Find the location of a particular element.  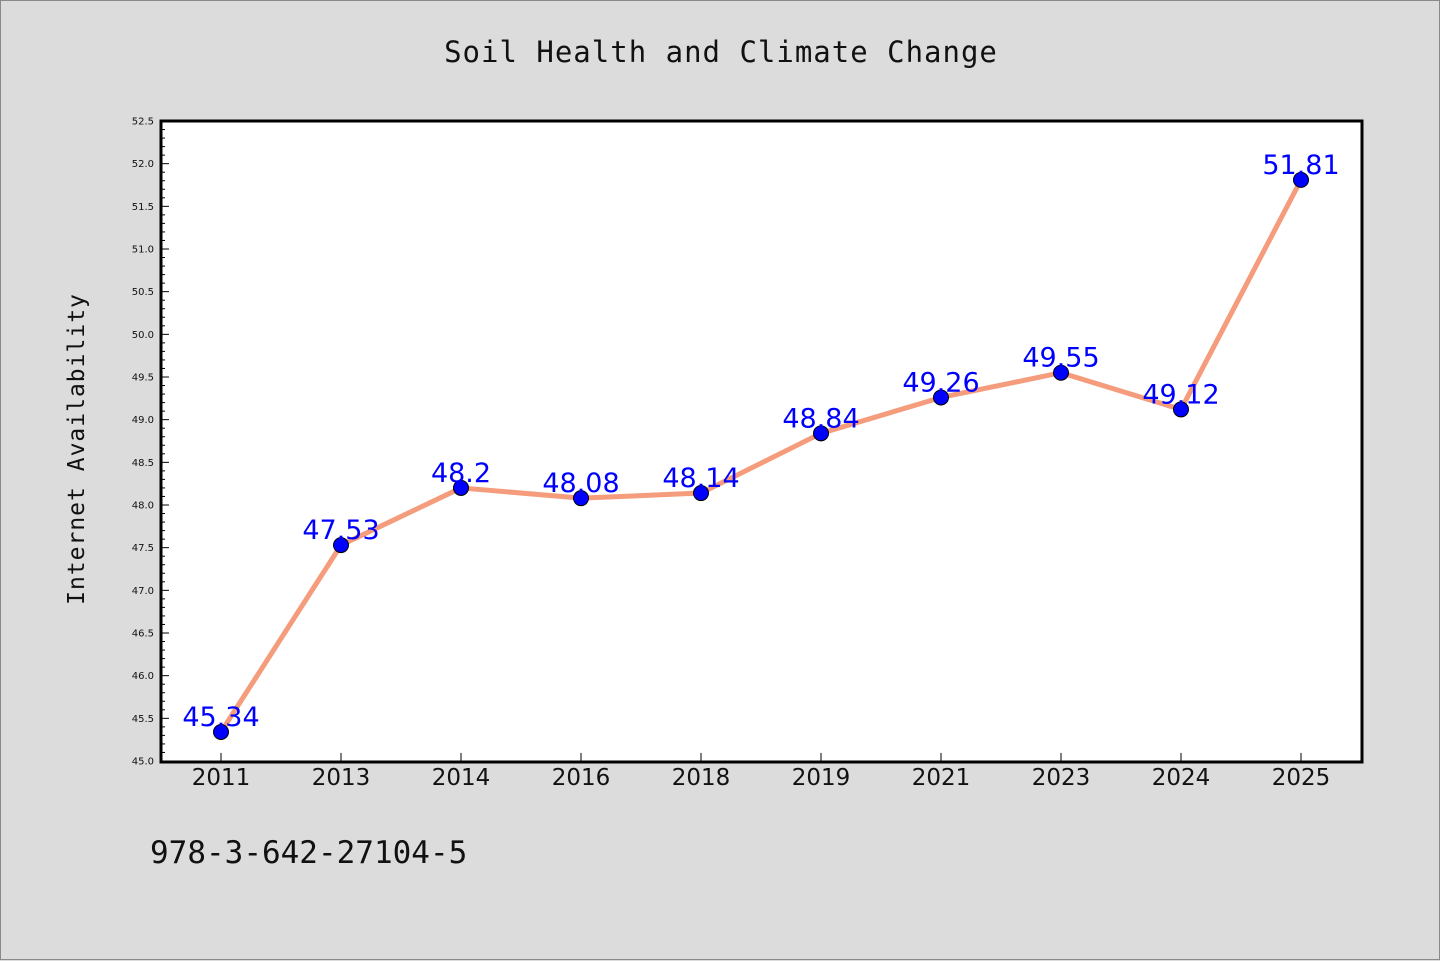

y-tick-label: 48.5 is located at coordinates (143, 463).